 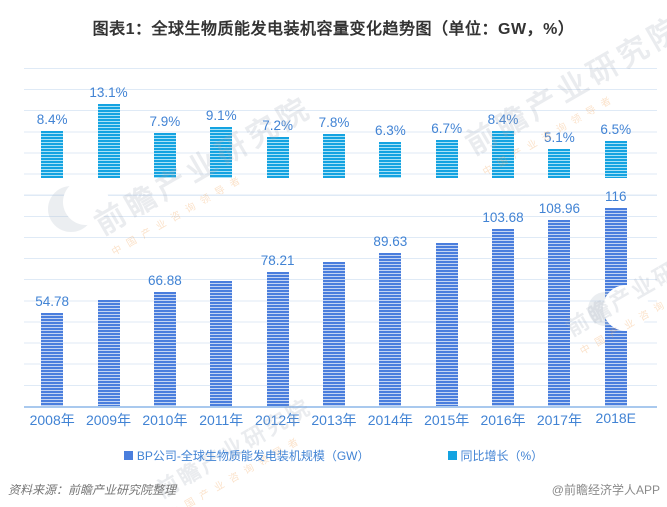 I want to click on growth-column: 7.2%, so click(x=277, y=123).